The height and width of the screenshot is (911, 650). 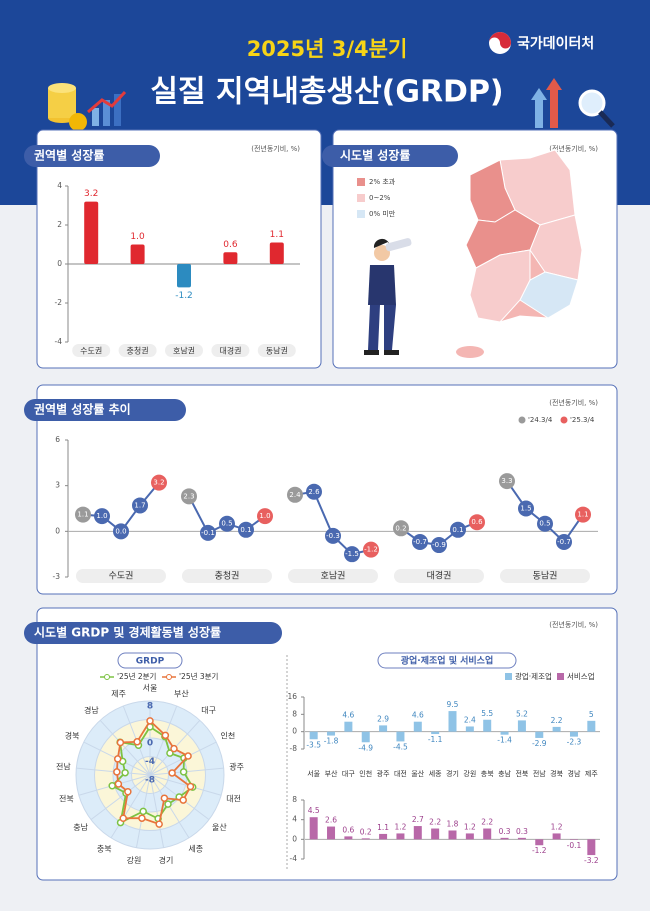 What do you see at coordinates (439, 545) in the screenshot?
I see `value-label: -0.9` at bounding box center [439, 545].